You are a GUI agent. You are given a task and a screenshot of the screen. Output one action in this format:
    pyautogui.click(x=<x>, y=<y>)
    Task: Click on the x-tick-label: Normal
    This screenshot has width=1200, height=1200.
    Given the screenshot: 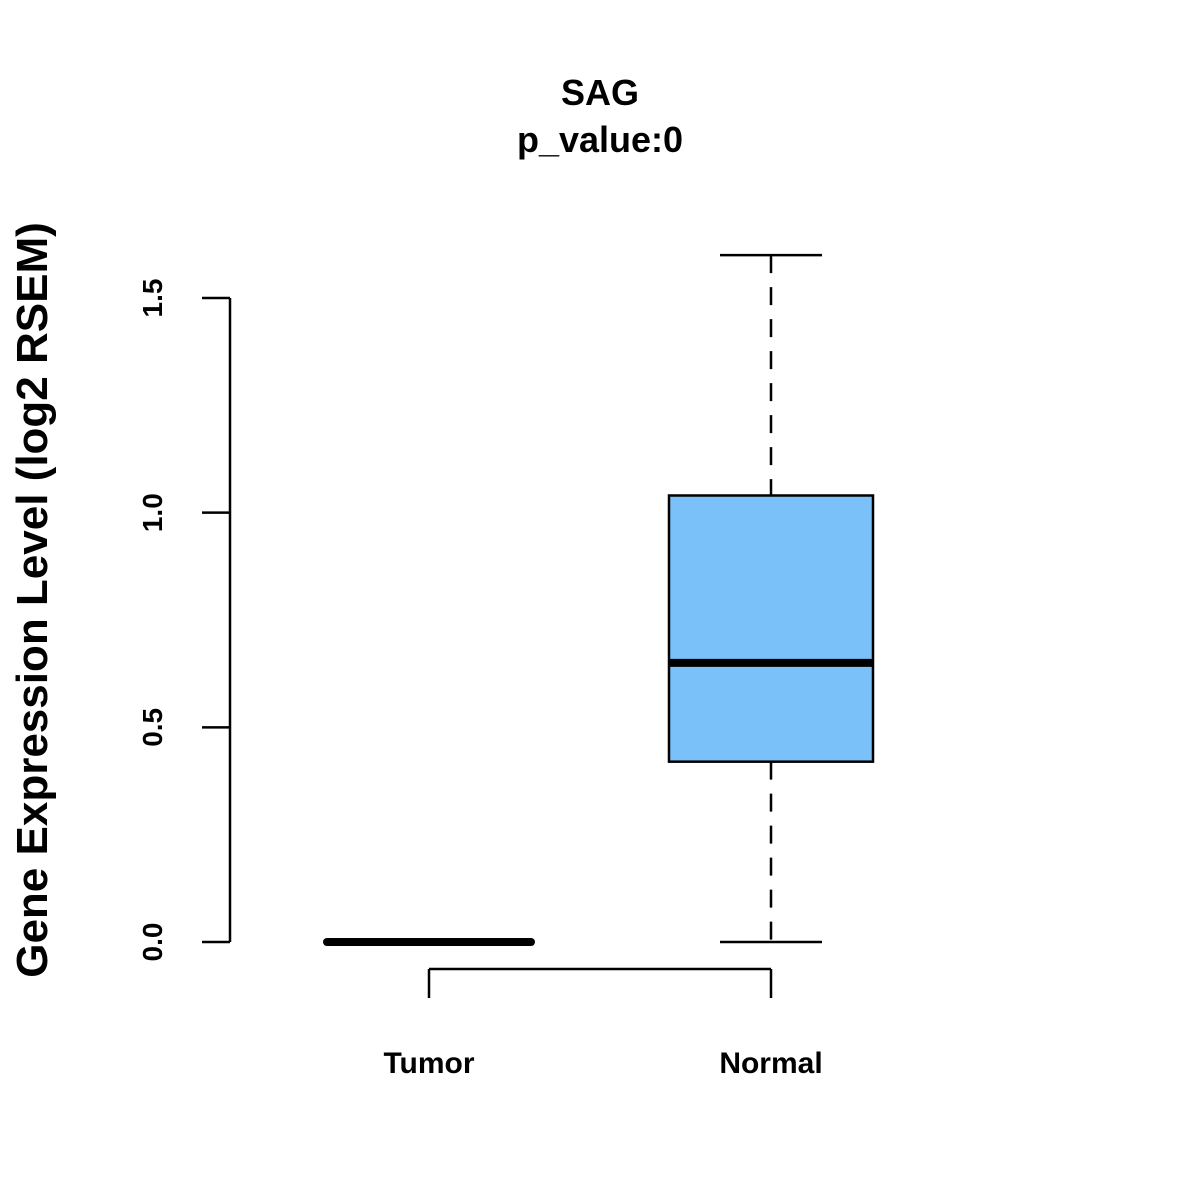 What is the action you would take?
    pyautogui.click(x=770, y=1063)
    